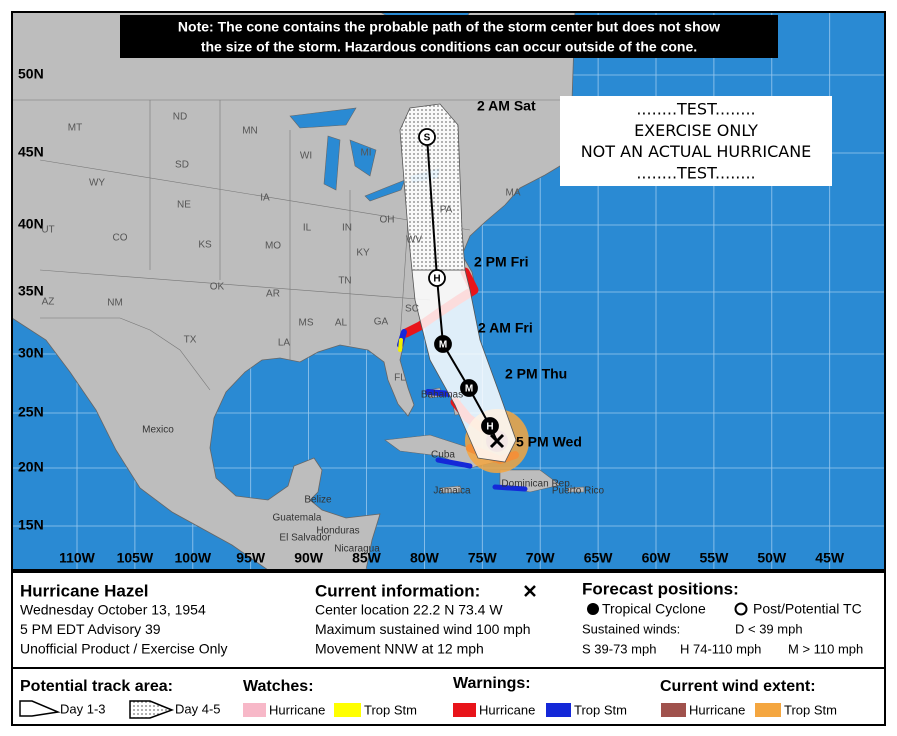  I want to click on wind-trop-stm-swatch, so click(768, 710).